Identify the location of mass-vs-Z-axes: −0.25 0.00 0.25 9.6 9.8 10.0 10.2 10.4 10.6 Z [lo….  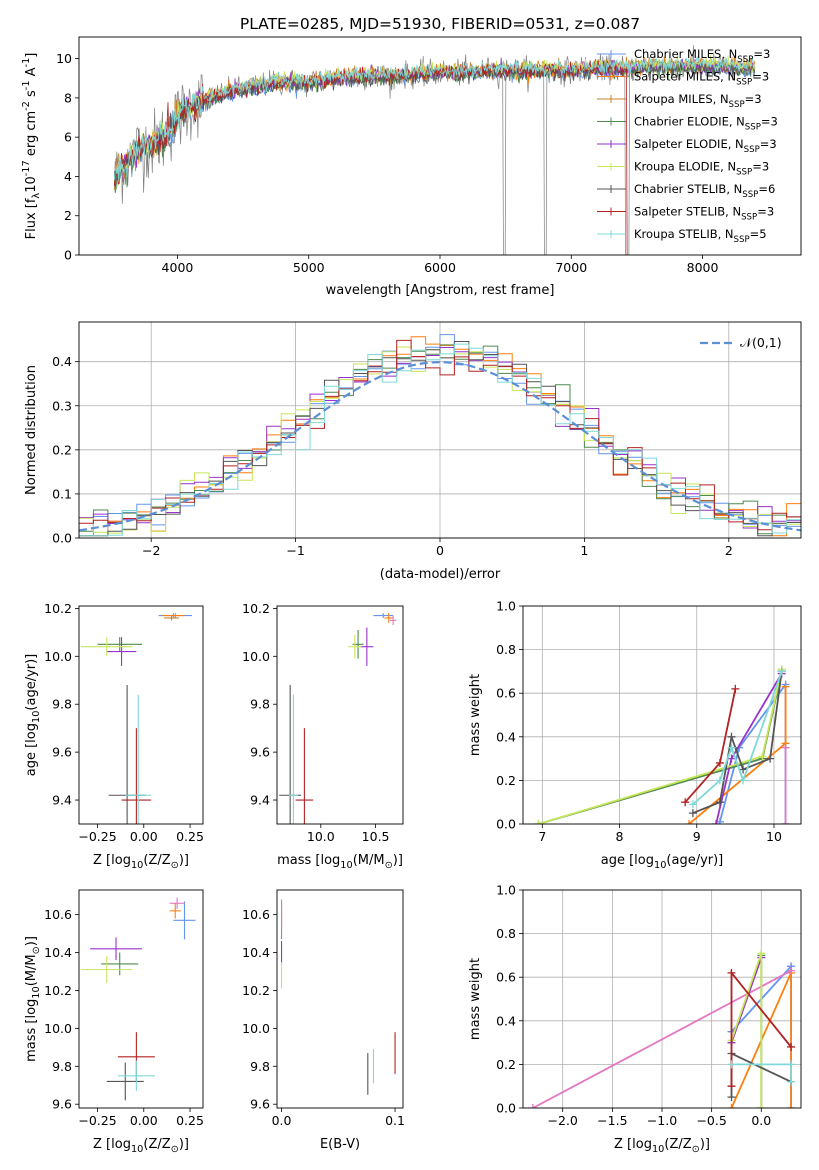
(114, 1022).